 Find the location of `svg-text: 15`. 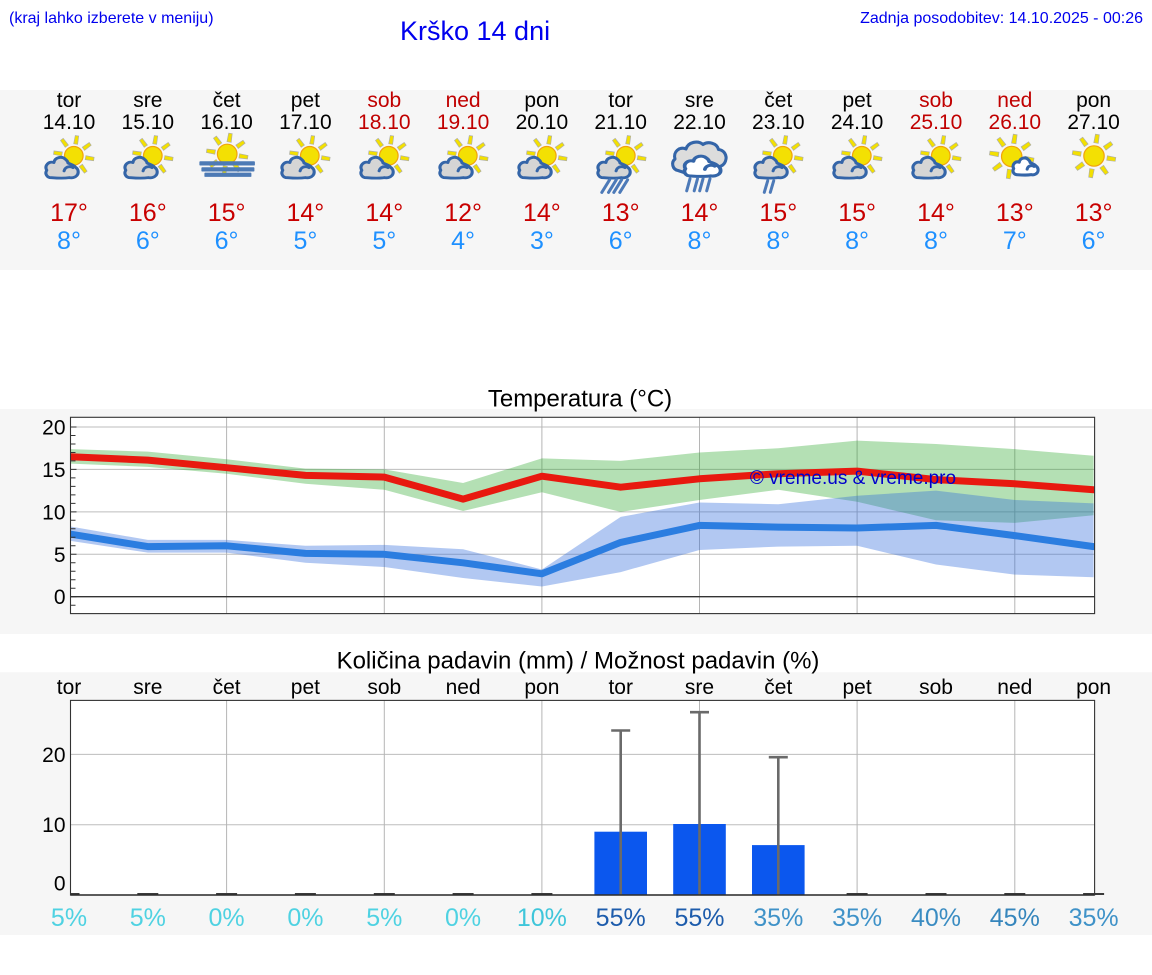

svg-text: 15 is located at coordinates (53, 470).